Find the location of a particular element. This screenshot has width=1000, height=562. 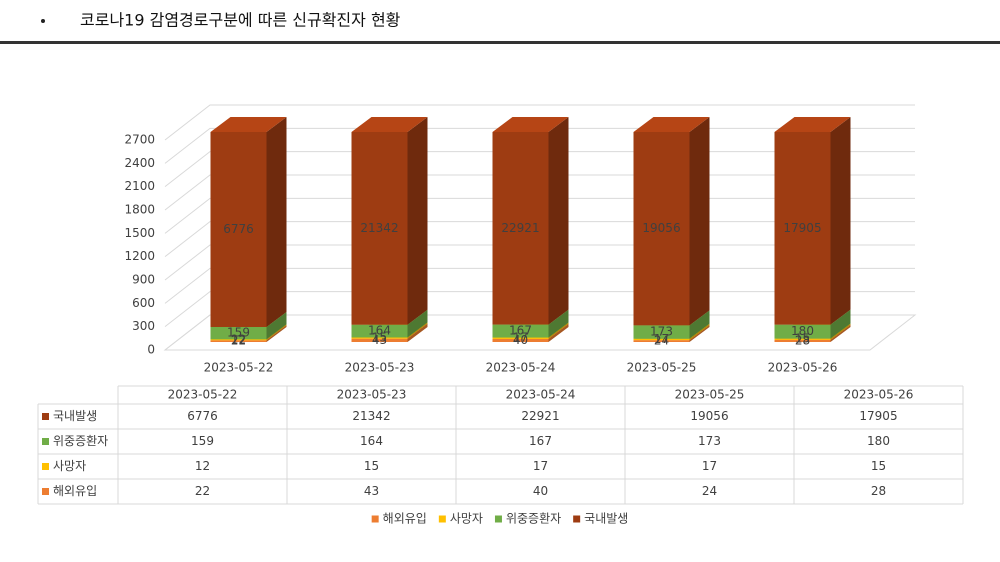

table-cell: 19056 is located at coordinates (709, 416).